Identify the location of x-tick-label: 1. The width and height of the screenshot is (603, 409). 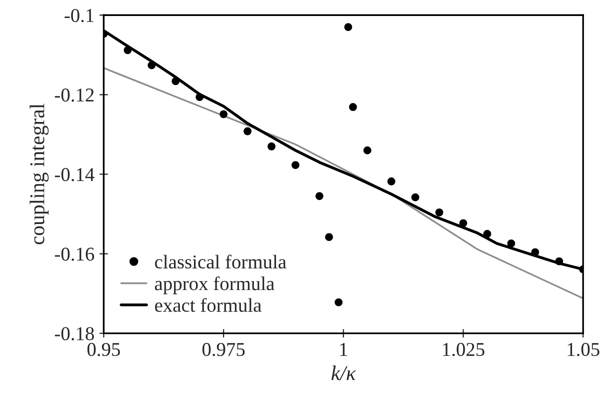
(344, 349).